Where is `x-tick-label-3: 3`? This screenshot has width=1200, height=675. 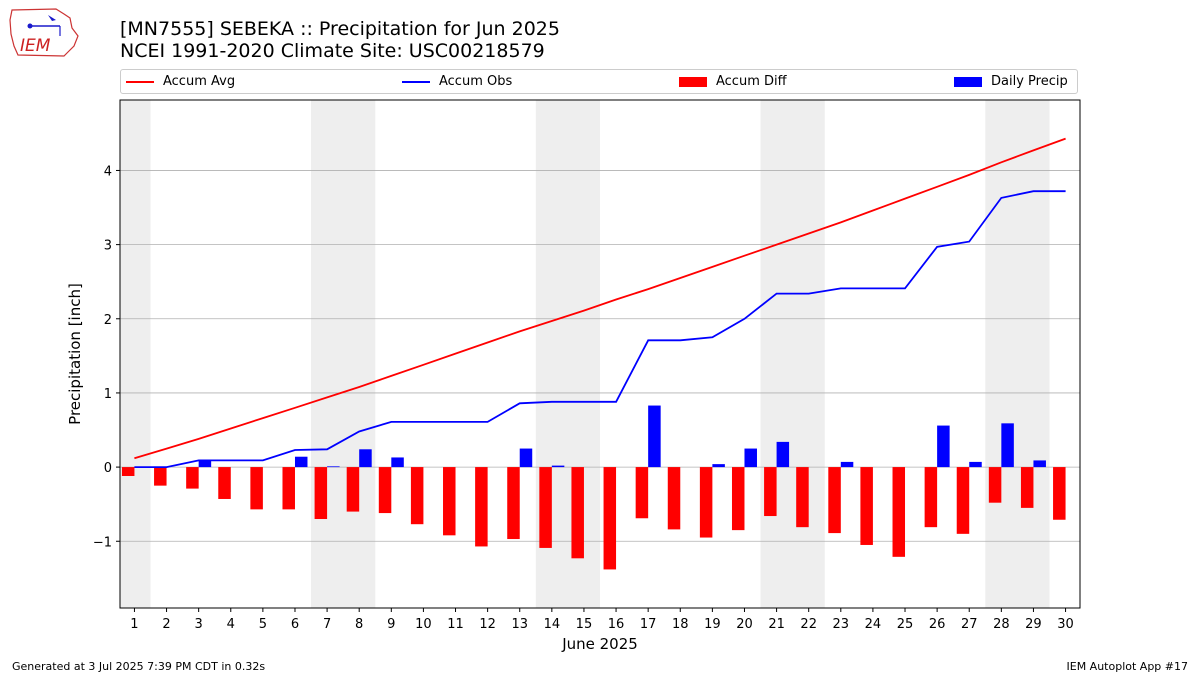
x-tick-label-3: 3 is located at coordinates (199, 624).